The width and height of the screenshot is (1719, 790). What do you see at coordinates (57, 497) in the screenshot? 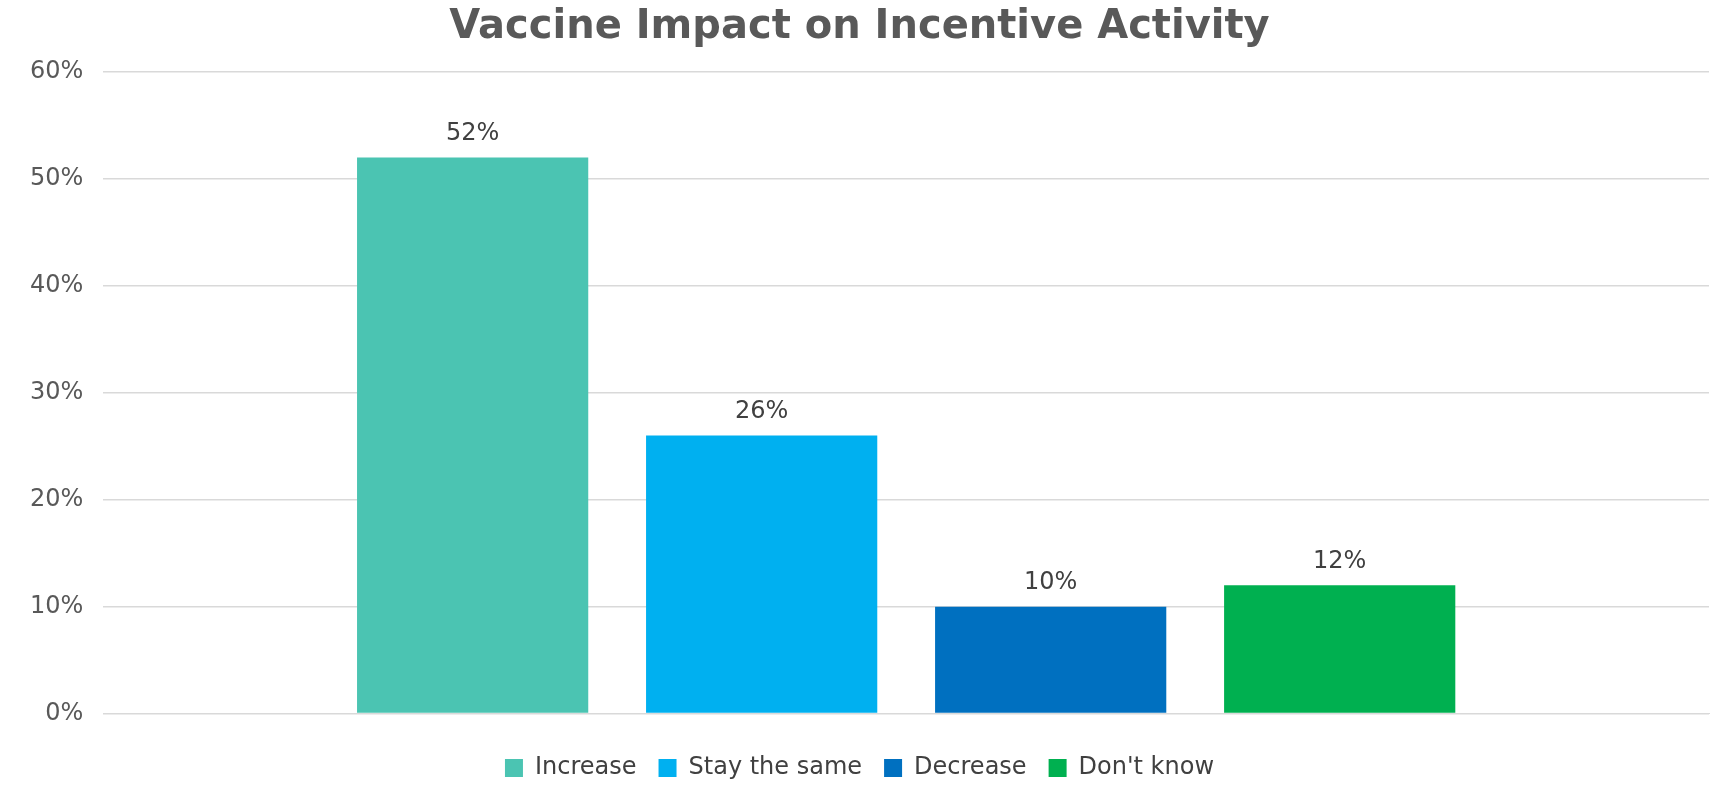
I see `y-tick-label: 20%` at bounding box center [57, 497].